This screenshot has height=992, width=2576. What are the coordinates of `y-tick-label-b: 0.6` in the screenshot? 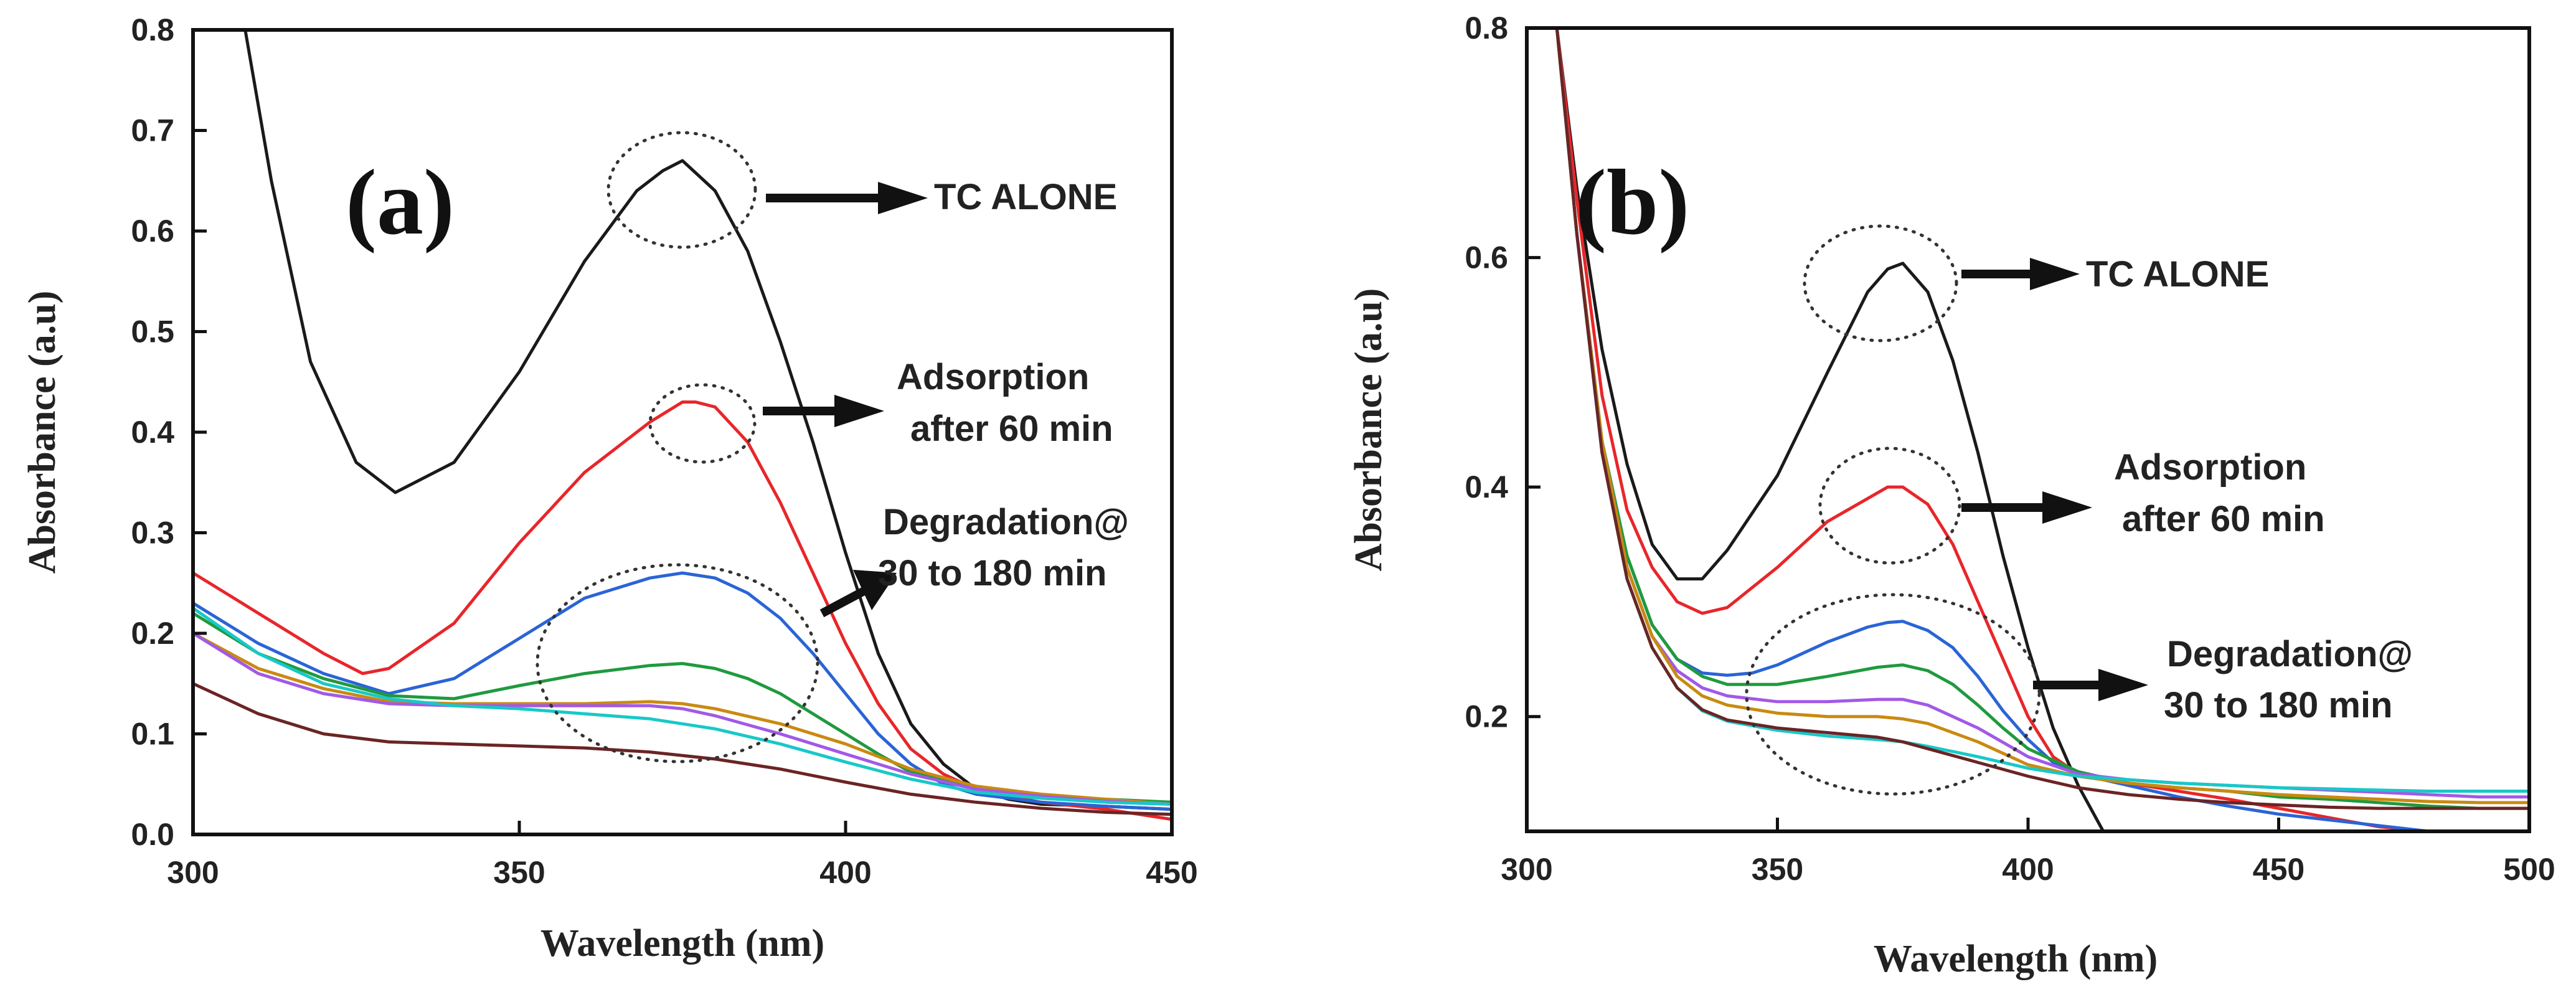 It's located at (1486, 257).